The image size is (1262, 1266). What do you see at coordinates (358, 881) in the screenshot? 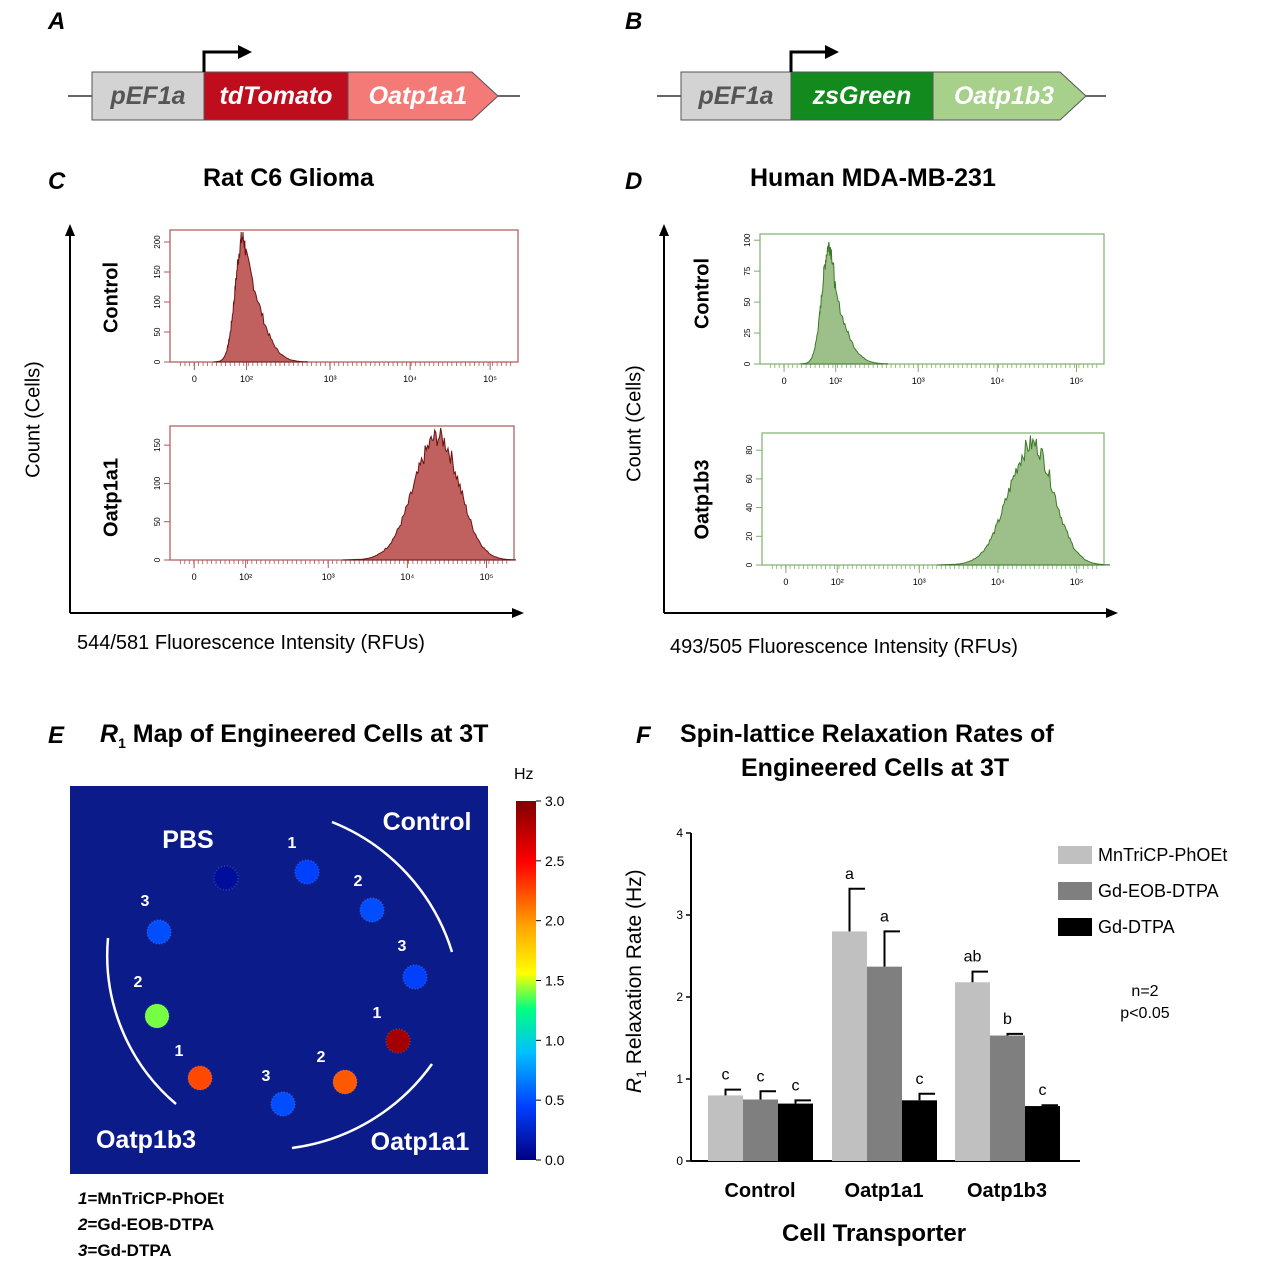
I see `sample-number: 2` at bounding box center [358, 881].